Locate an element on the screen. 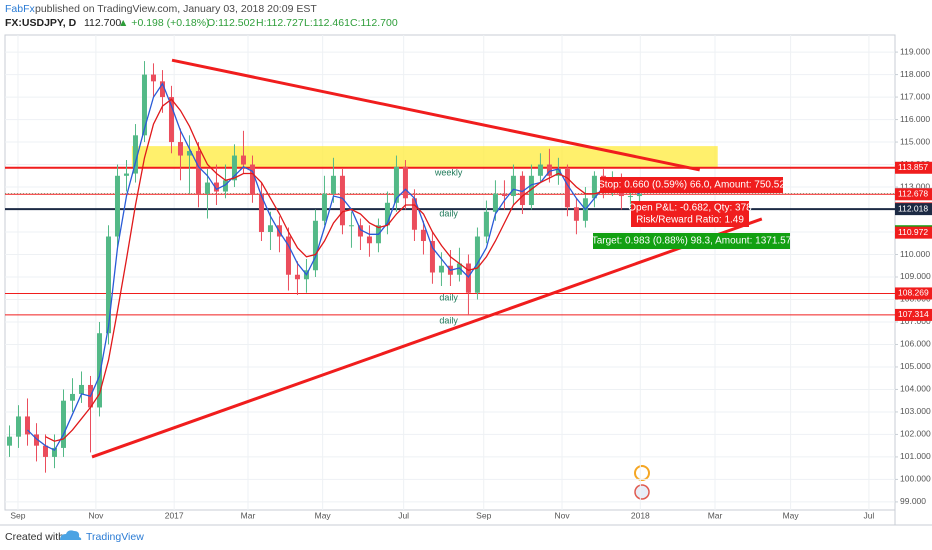 The width and height of the screenshot is (932, 550). symbol: FX:USDJPY, D is located at coordinates (41, 23).